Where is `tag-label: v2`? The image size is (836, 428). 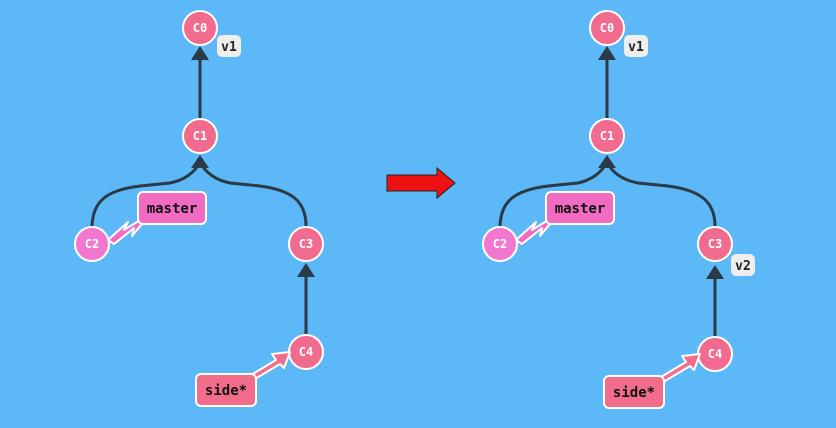 tag-label: v2 is located at coordinates (743, 266).